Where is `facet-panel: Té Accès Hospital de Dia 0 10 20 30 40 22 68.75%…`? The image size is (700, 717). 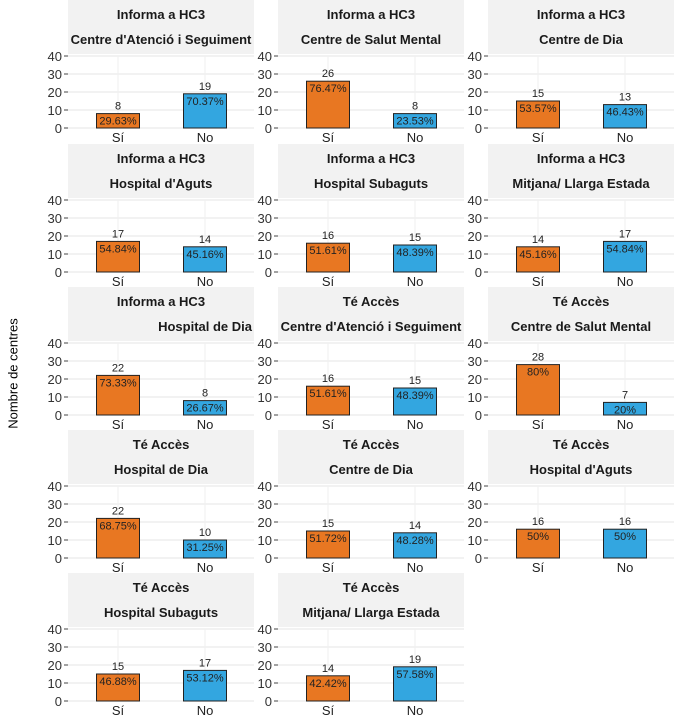
facet-panel: Té Accès Hospital de Dia 0 10 20 30 40 22 68.75%… is located at coordinates (151, 502).